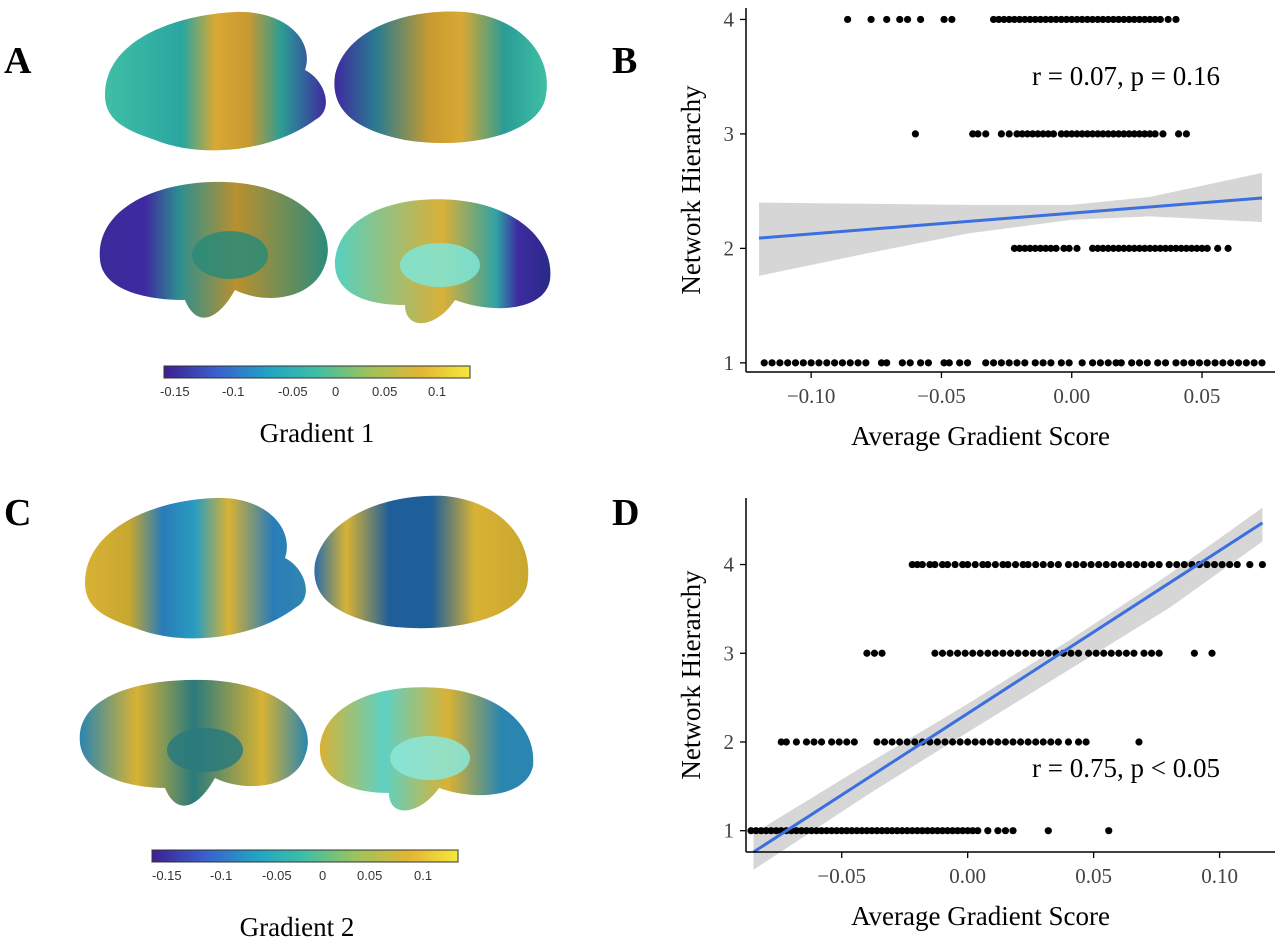  I want to click on panel-label-a: A, so click(18, 61).